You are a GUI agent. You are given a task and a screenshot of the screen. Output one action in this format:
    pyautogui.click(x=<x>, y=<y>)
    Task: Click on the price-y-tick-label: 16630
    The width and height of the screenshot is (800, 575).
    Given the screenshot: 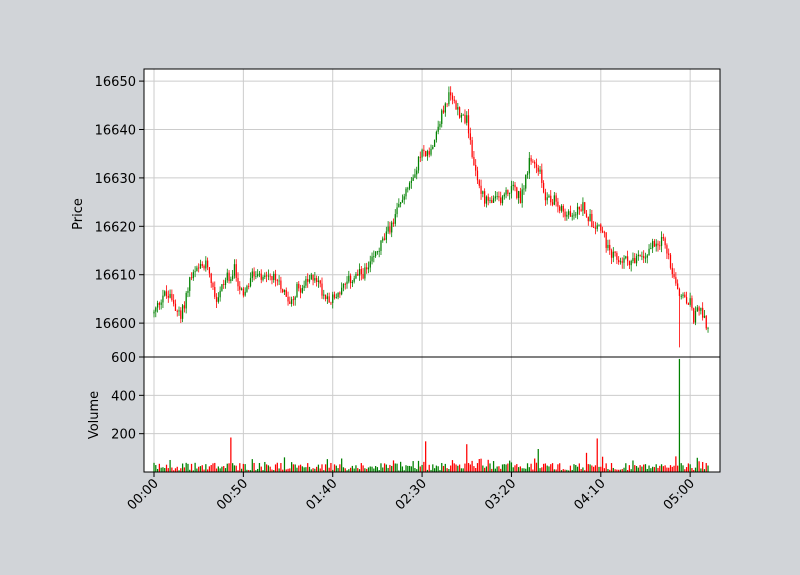 What is the action you would take?
    pyautogui.click(x=115, y=179)
    